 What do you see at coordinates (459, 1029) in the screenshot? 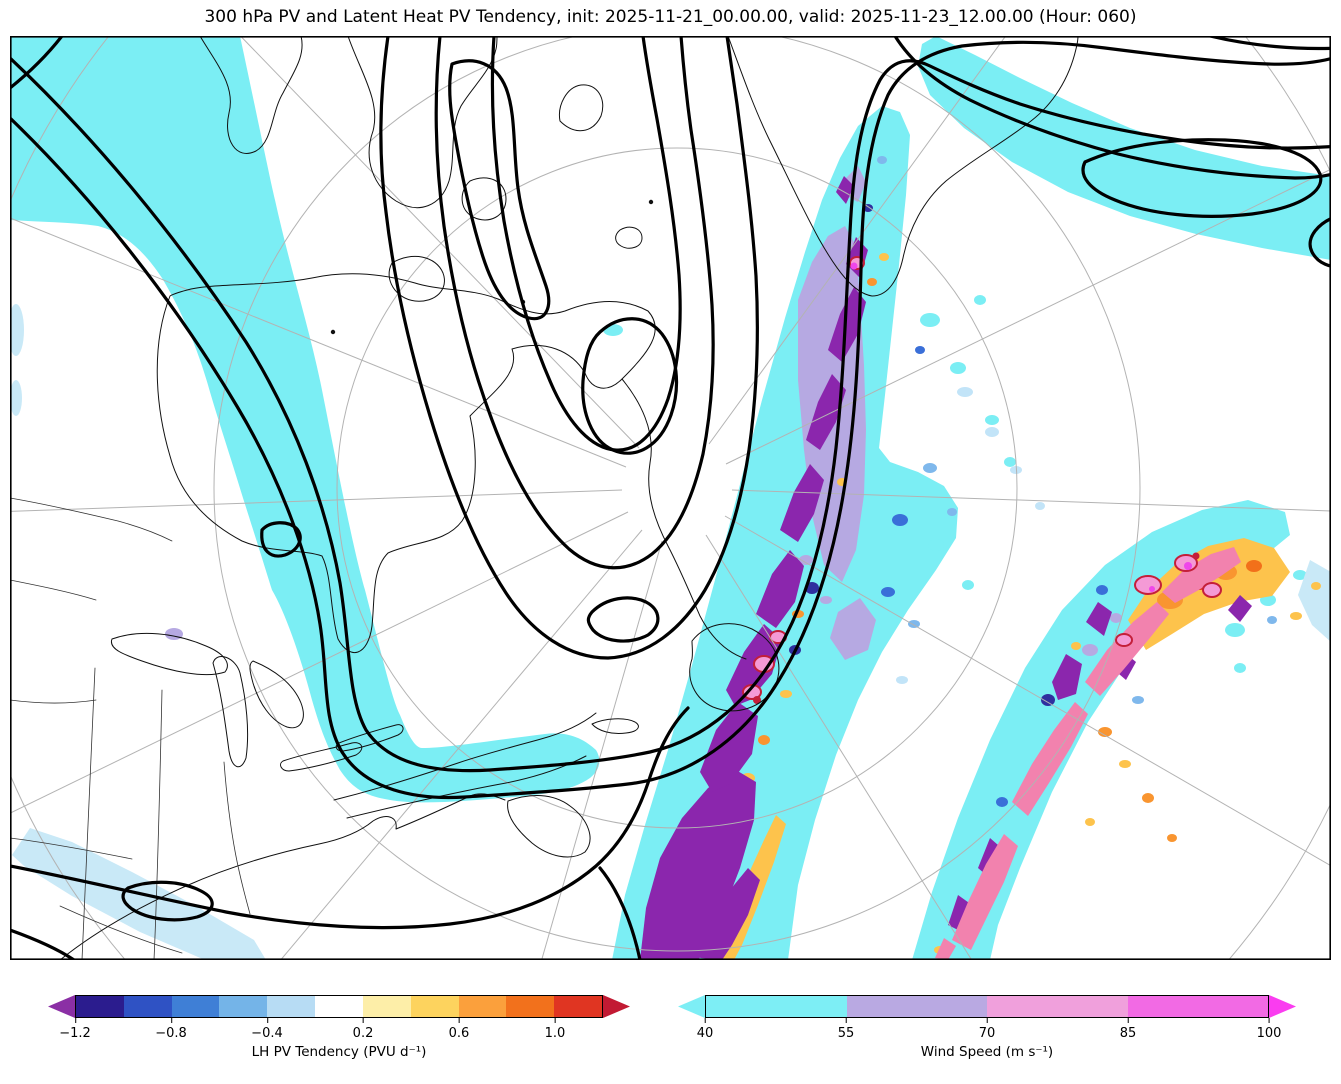
I see `colorbar-tick-label: 0.6` at bounding box center [459, 1029].